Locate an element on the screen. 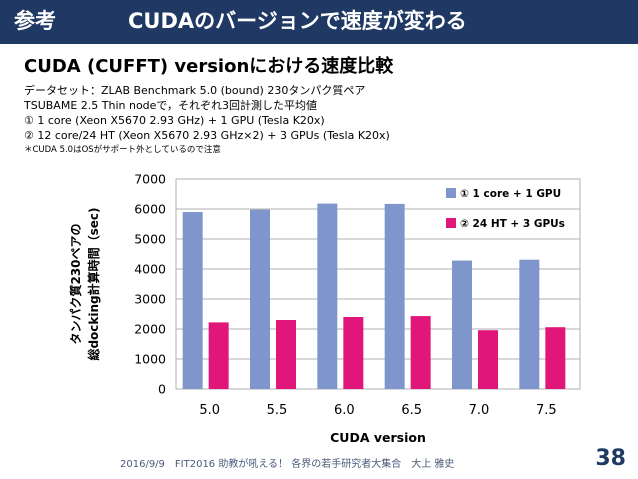  y-tick-label: 6000 is located at coordinates (150, 209).